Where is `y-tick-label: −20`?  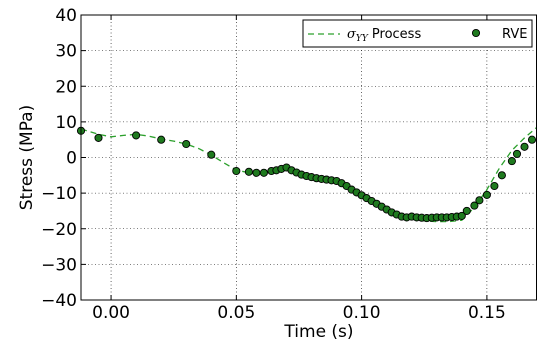 y-tick-label: −20 is located at coordinates (59, 230).